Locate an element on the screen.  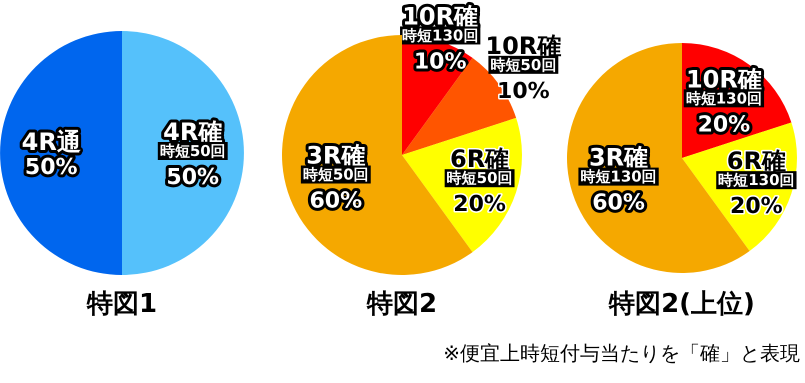
text: 特図2(上位) is located at coordinates (681, 304).